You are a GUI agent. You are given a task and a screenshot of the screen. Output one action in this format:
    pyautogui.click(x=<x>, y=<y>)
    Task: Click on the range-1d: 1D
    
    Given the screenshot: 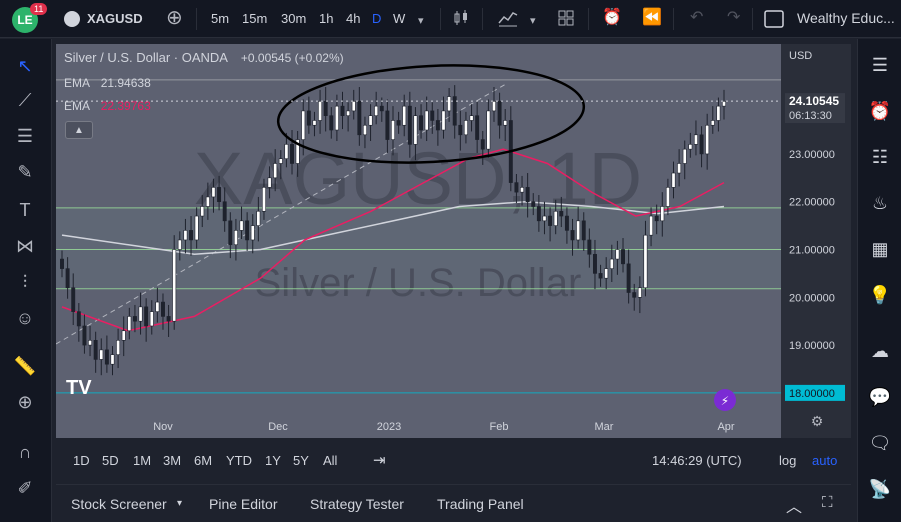 What is the action you would take?
    pyautogui.click(x=81, y=460)
    